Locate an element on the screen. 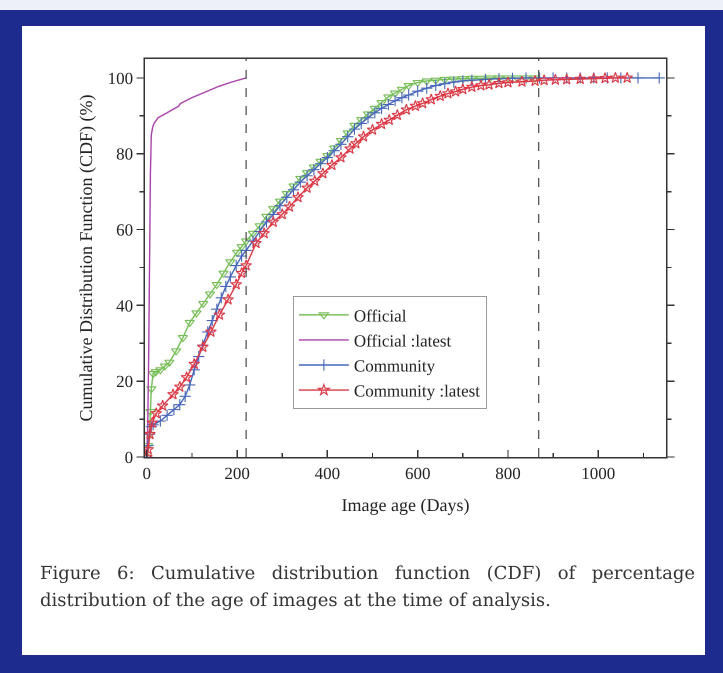 This screenshot has height=673, width=723. y-tick-label: 100 is located at coordinates (121, 78).